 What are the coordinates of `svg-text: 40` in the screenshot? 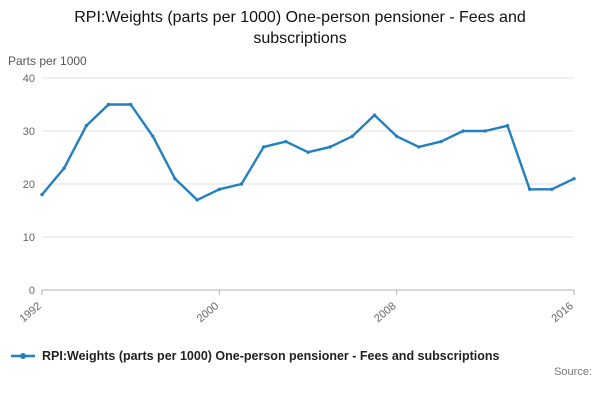 It's located at (29, 79).